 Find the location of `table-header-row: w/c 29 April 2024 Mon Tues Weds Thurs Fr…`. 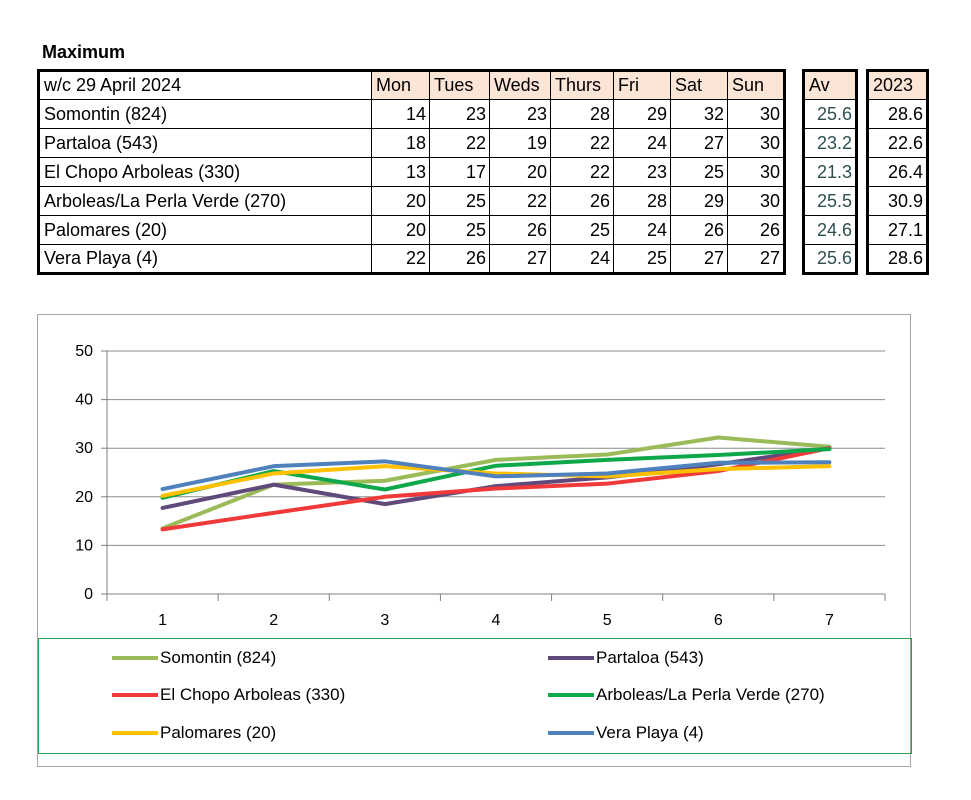

table-header-row: w/c 29 April 2024 Mon Tues Weds Thurs Fr… is located at coordinates (411, 85).